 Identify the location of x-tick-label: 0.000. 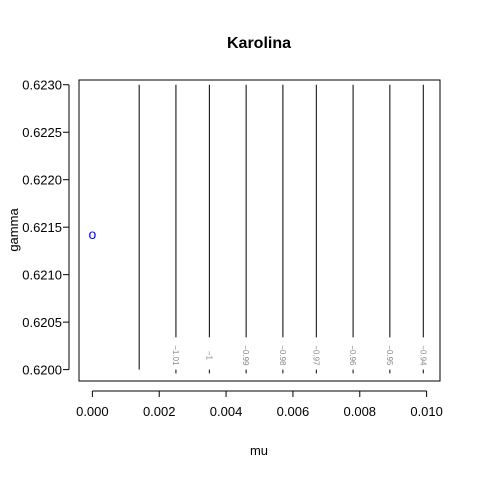
(92, 411).